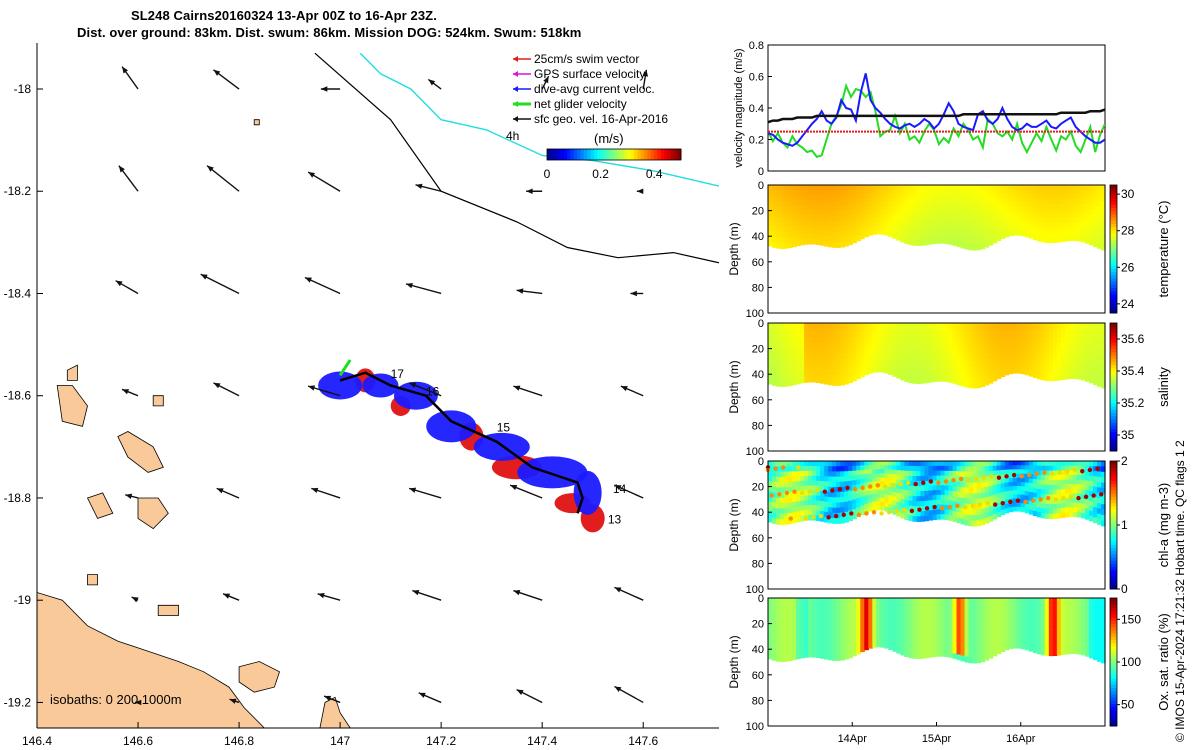 This screenshot has width=1200, height=750. Describe the element at coordinates (809, 491) in the screenshot. I see `chl-sample-dot` at that location.